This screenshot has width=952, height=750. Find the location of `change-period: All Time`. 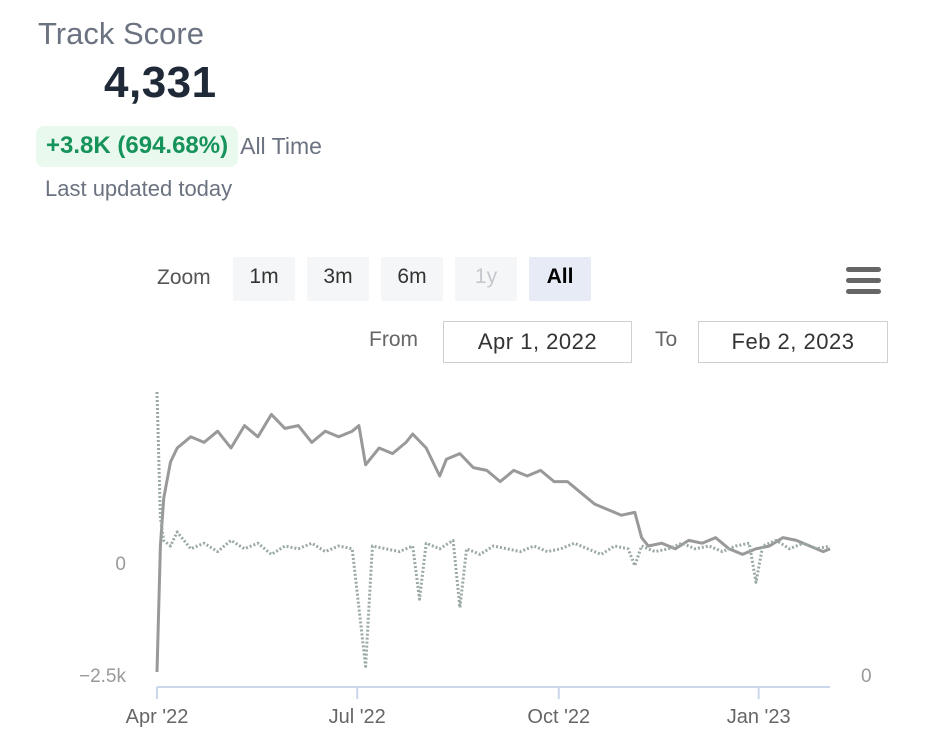

change-period: All Time is located at coordinates (281, 146).